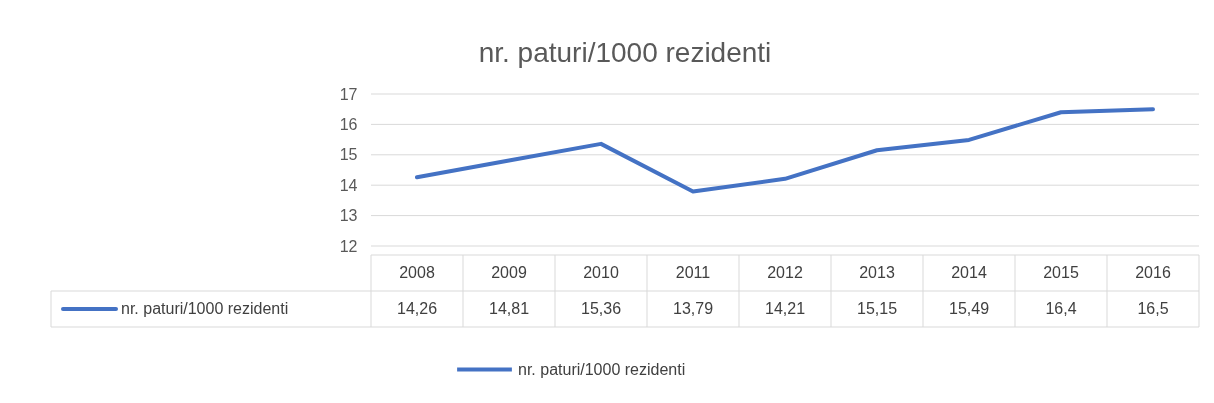  Describe the element at coordinates (625, 52) in the screenshot. I see `chart-title: nr. paturi/1000 rezidenti` at that location.